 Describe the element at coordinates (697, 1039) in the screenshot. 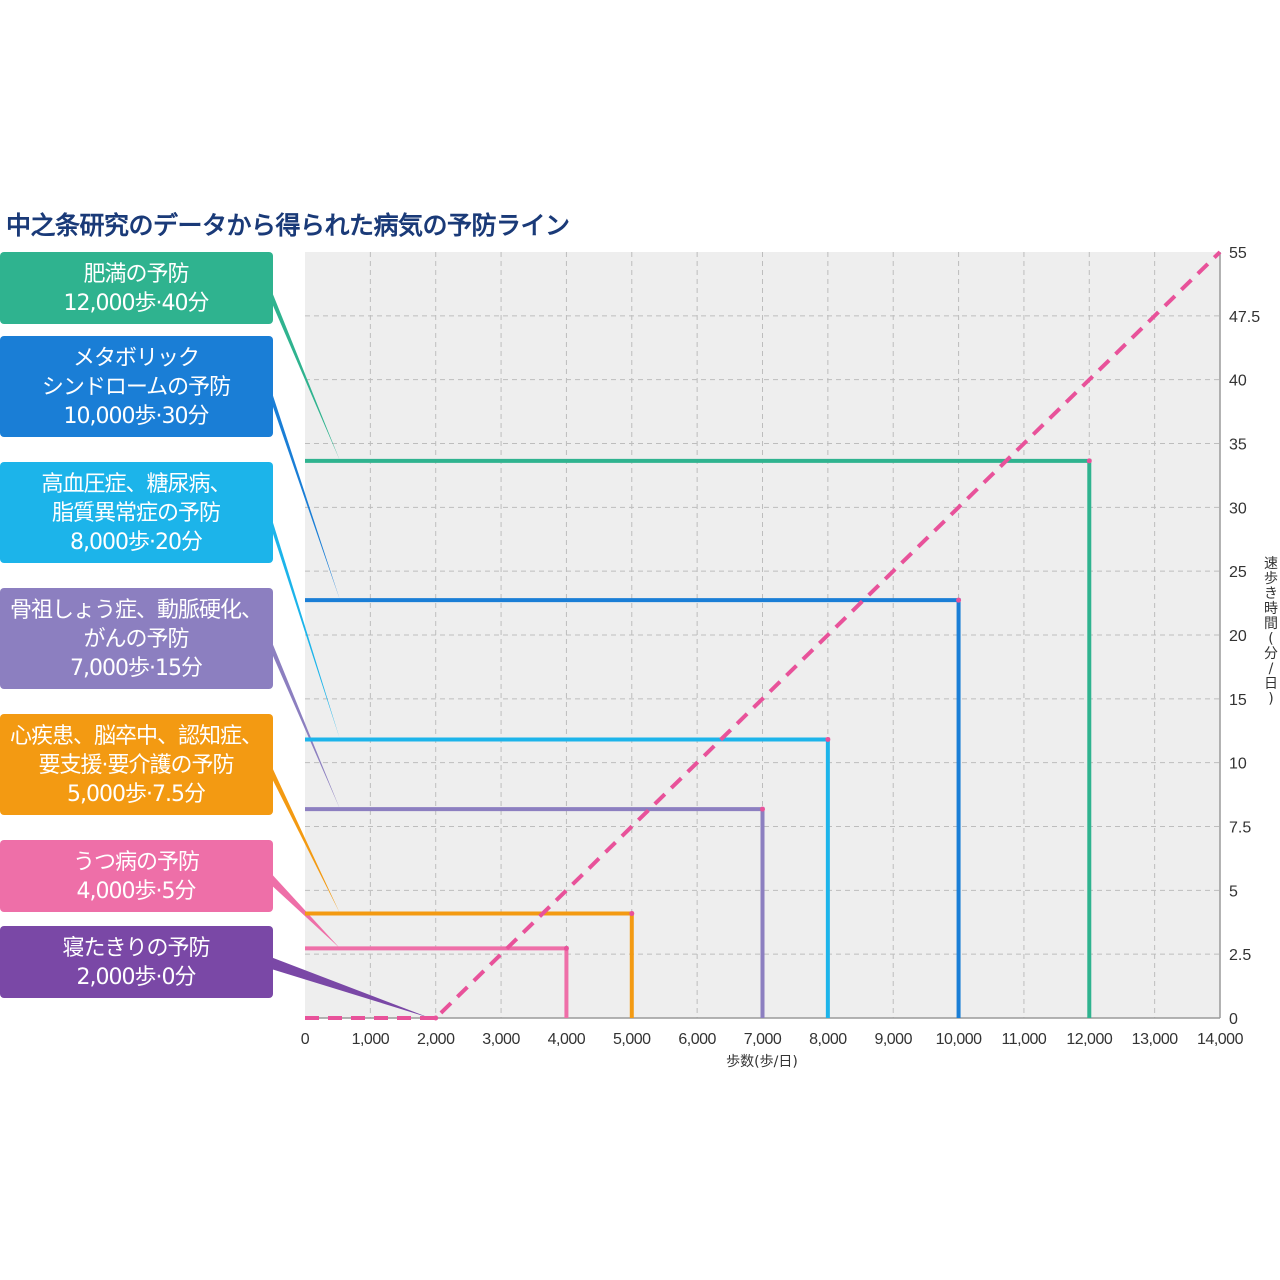

I see `x-tick-label: 6,000` at that location.